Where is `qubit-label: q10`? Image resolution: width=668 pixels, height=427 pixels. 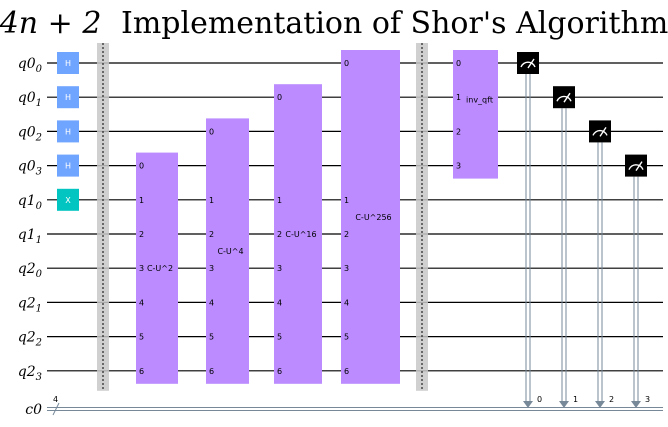 qubit-label: q10 is located at coordinates (30, 202).